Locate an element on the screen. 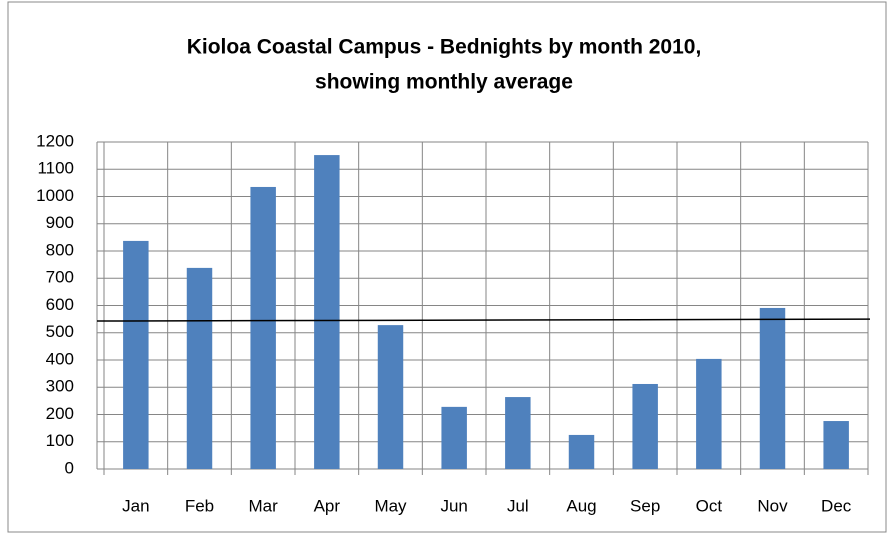 Image resolution: width=888 pixels, height=534 pixels. x-tick-label: Apr is located at coordinates (327, 505).